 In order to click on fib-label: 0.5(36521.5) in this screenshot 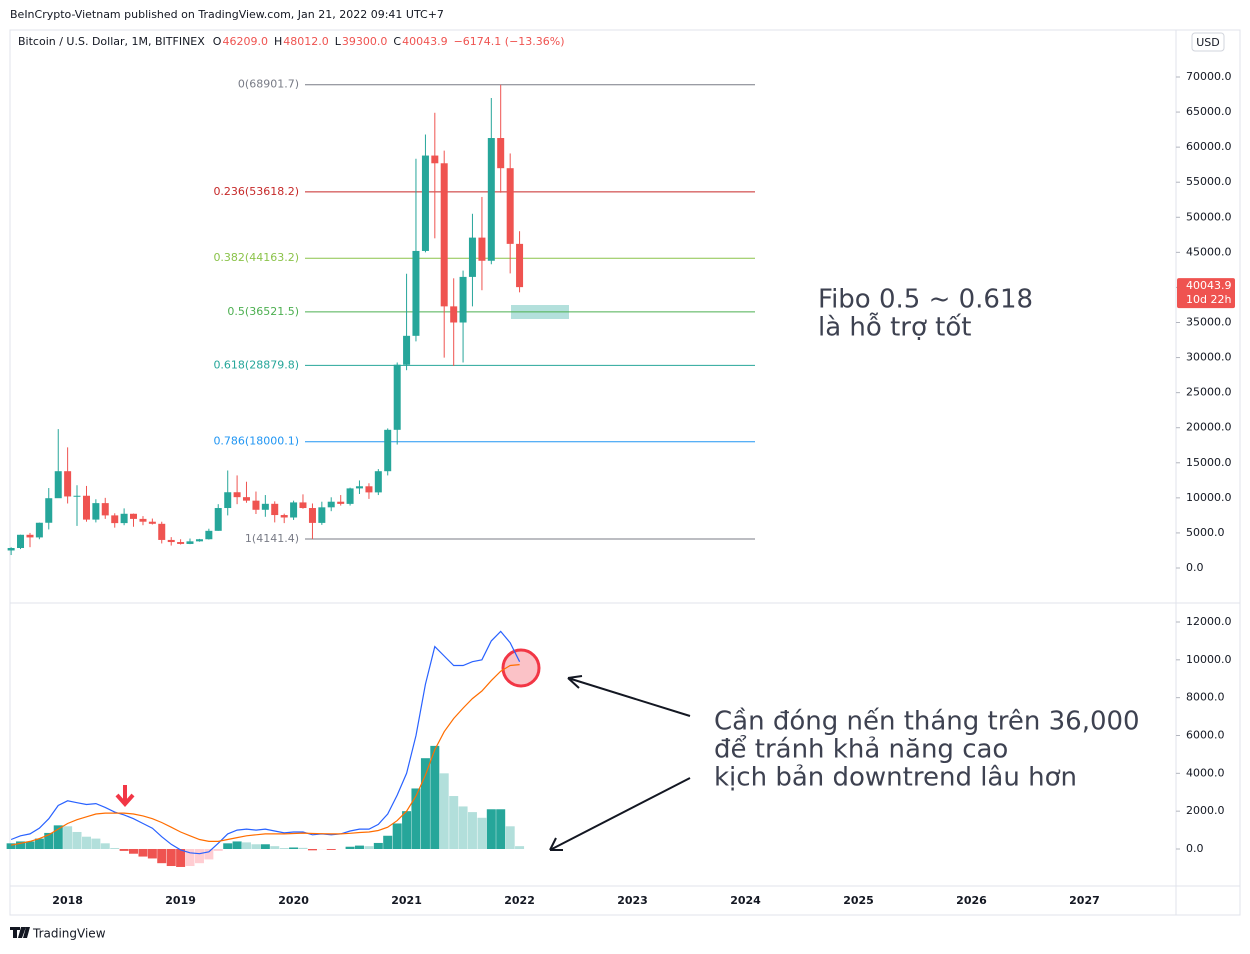, I will do `click(263, 311)`.